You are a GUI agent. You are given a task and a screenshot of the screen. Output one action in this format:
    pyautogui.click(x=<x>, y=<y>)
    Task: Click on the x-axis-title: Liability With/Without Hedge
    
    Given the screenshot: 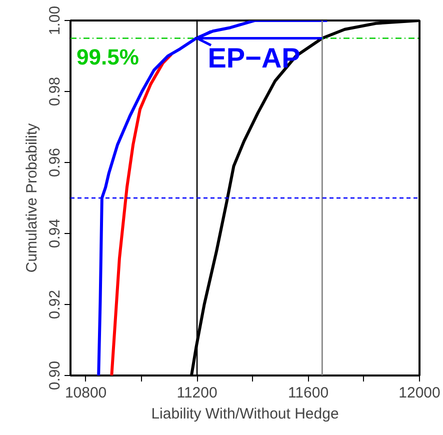 What is the action you would take?
    pyautogui.click(x=245, y=414)
    